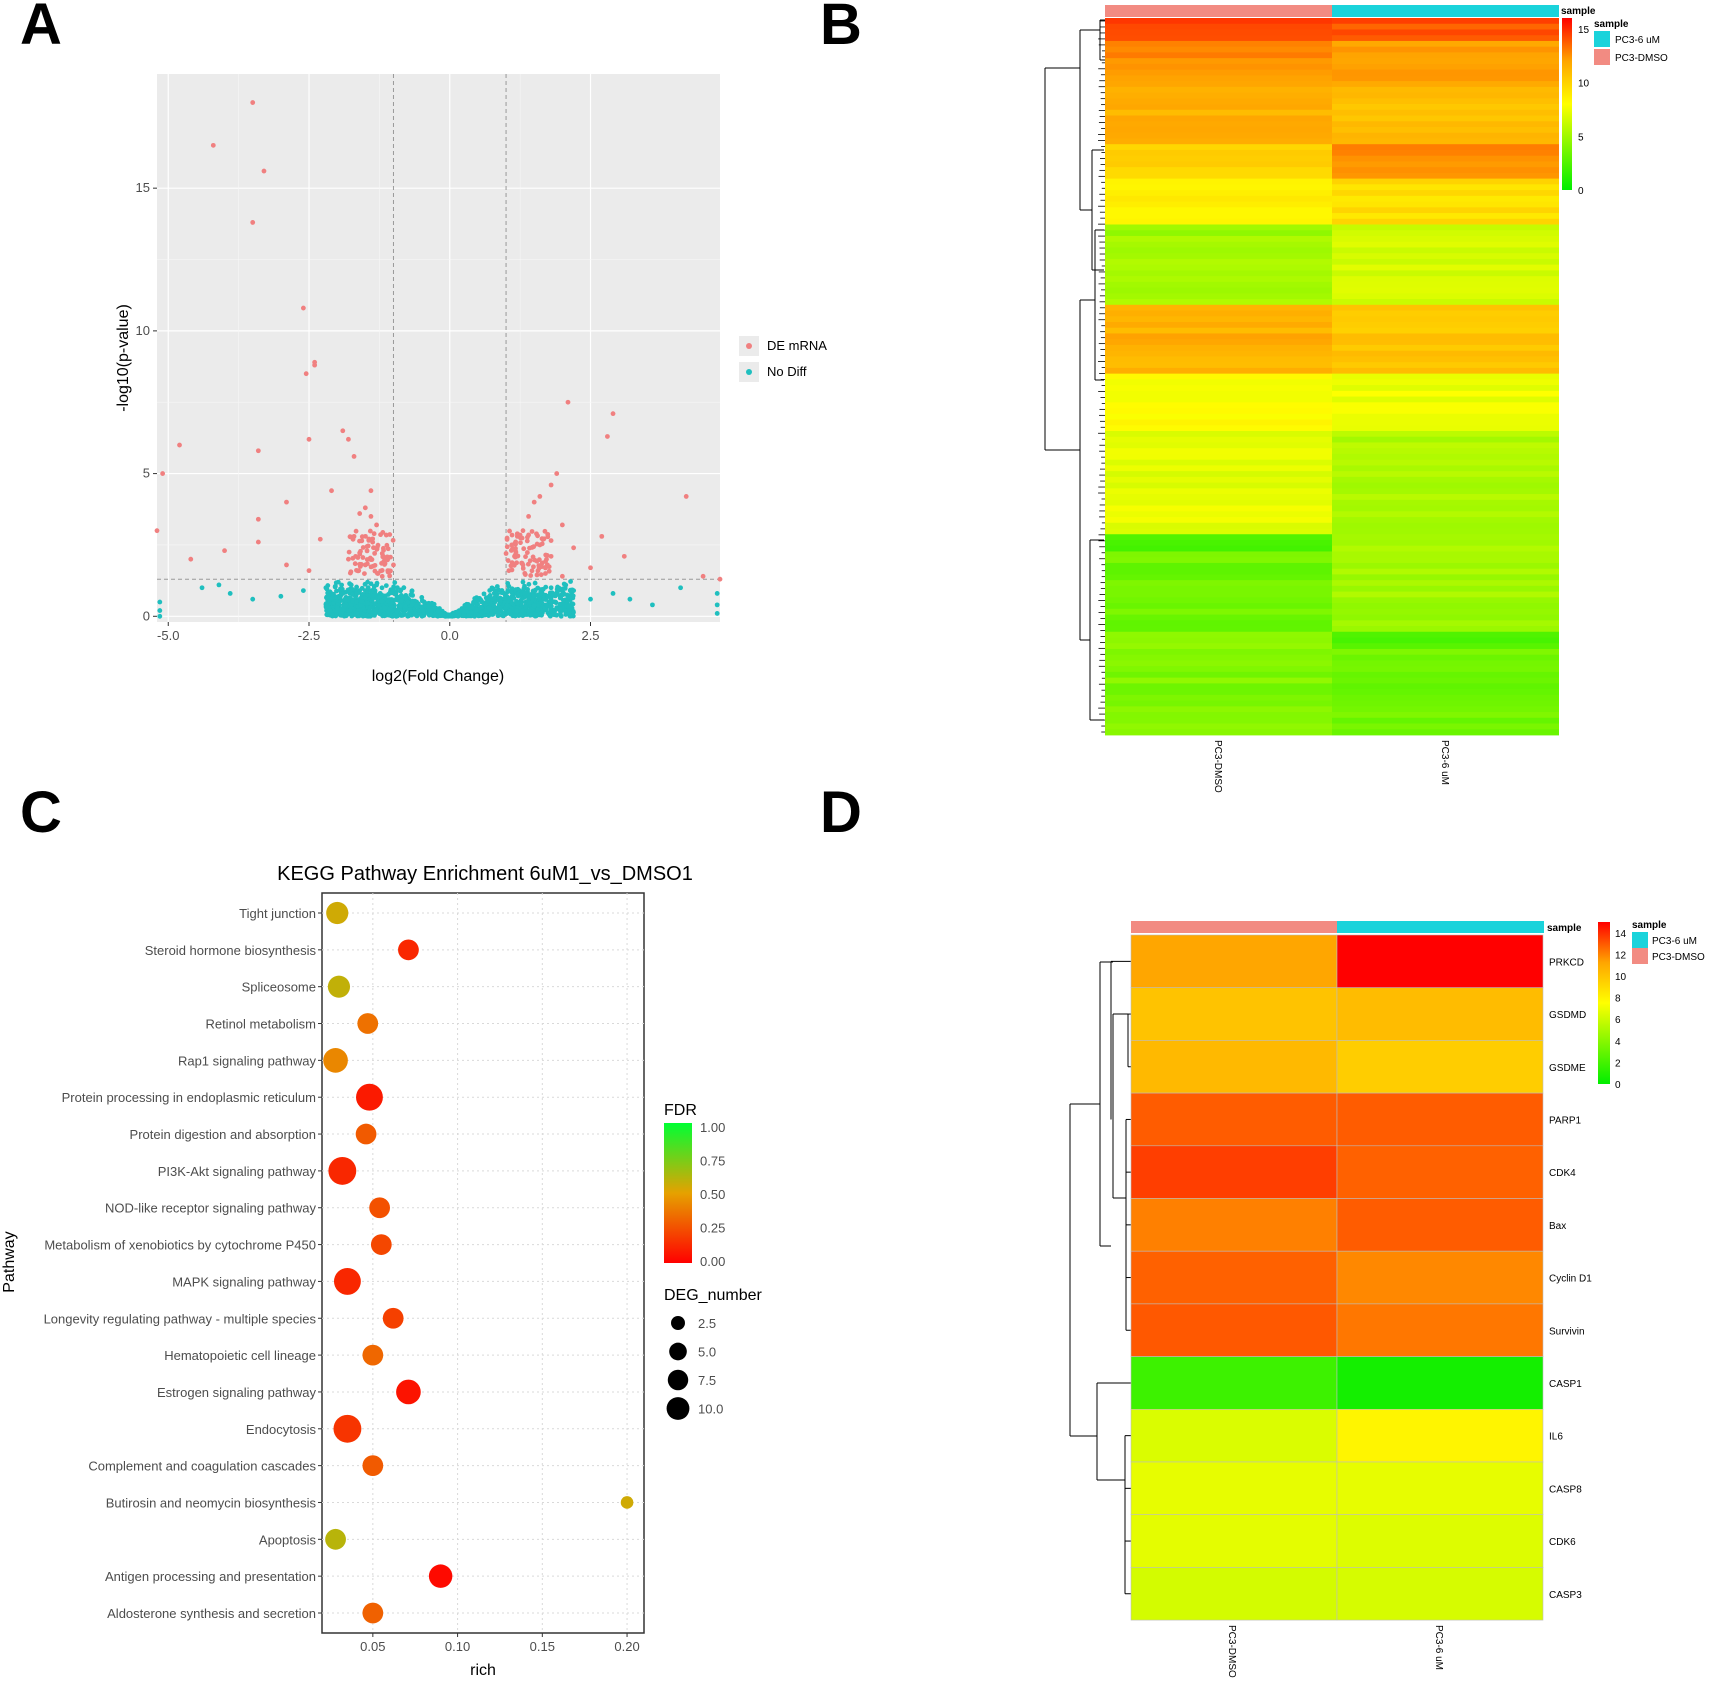 The image size is (1712, 1684). I want to click on heatmap-b-colorbar-tick: 10, so click(1584, 84).